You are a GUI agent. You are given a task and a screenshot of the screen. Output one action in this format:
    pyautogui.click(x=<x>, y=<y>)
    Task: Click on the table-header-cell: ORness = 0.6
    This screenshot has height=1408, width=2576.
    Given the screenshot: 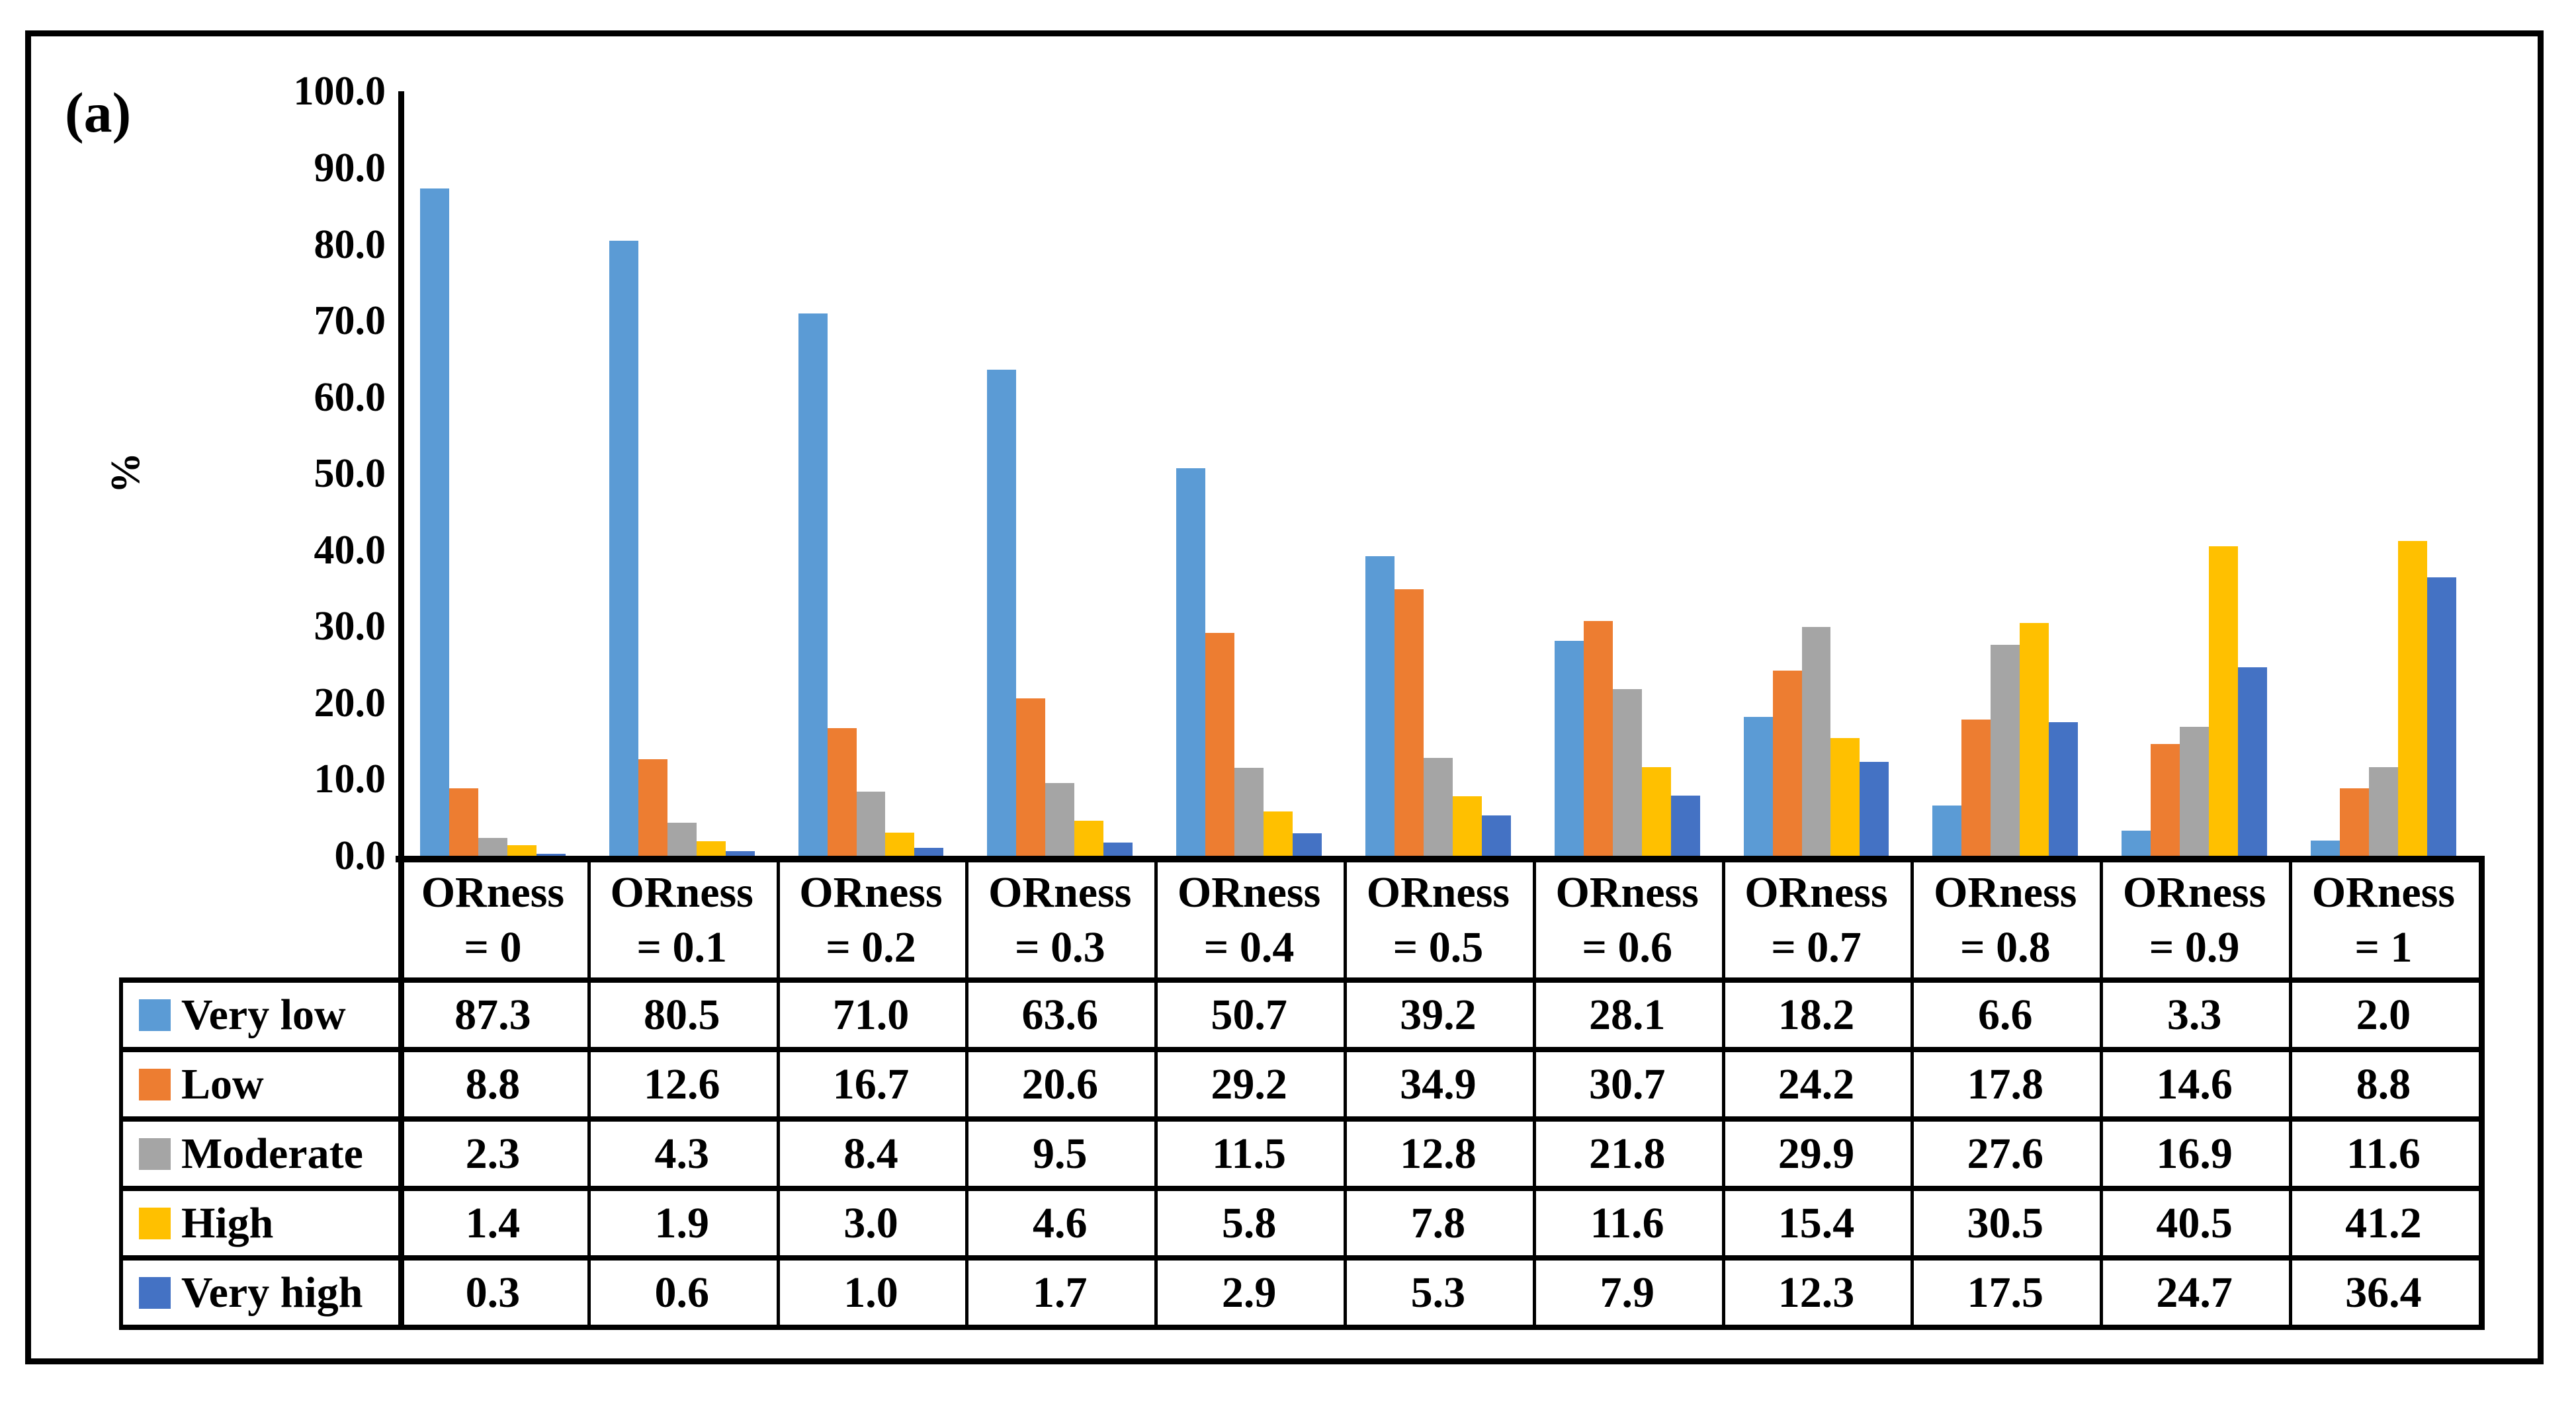 What is the action you would take?
    pyautogui.click(x=1627, y=919)
    